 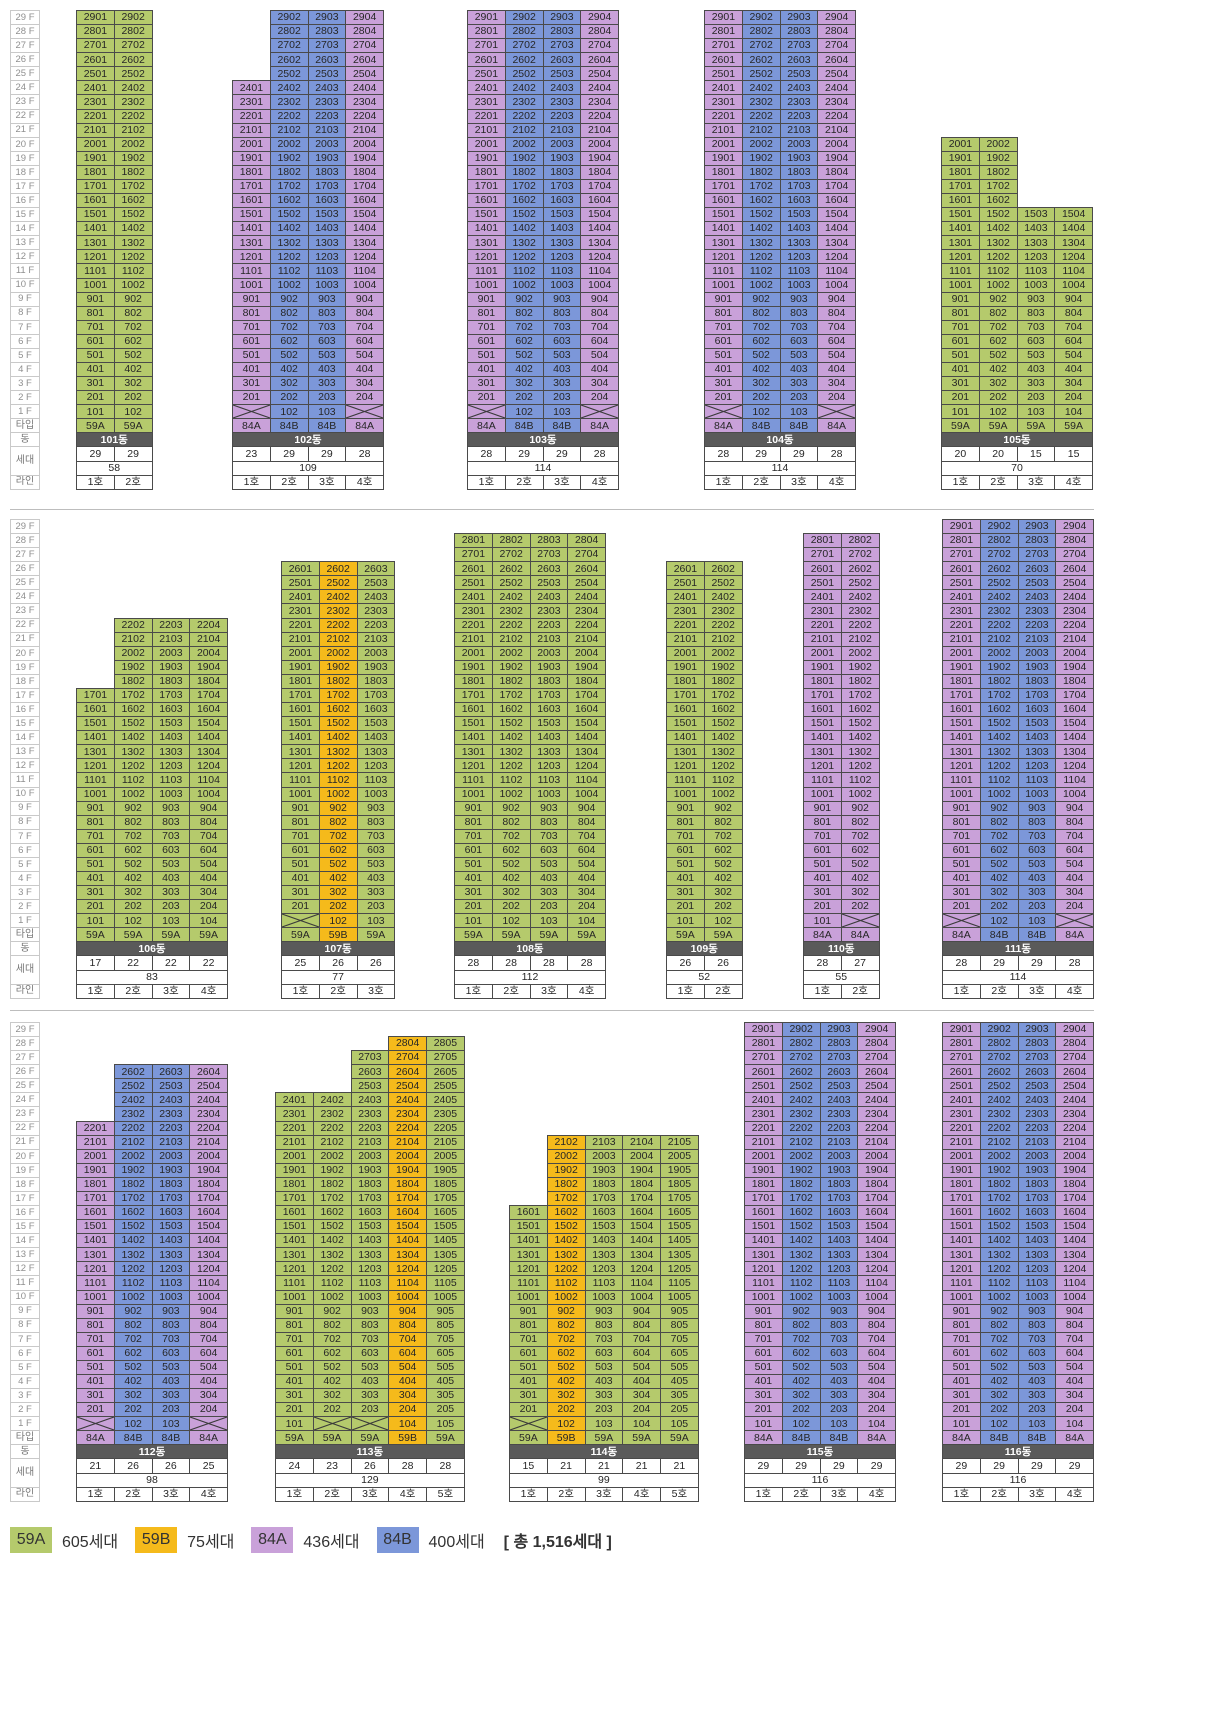 I want to click on unit-cell: 2904, so click(x=836, y=18).